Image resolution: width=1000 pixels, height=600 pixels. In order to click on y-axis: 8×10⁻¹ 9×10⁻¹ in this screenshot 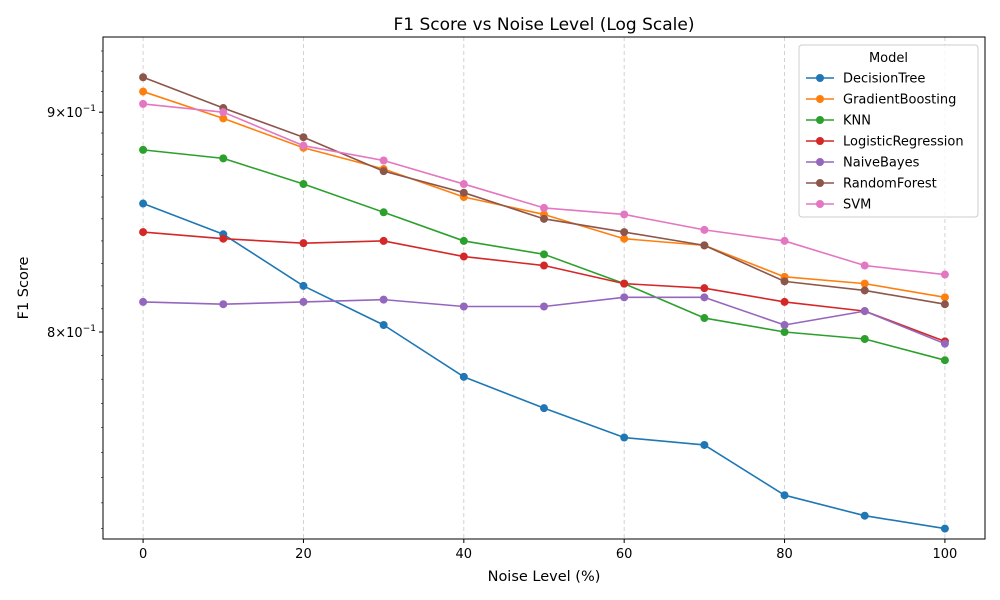, I will do `click(75, 289)`.